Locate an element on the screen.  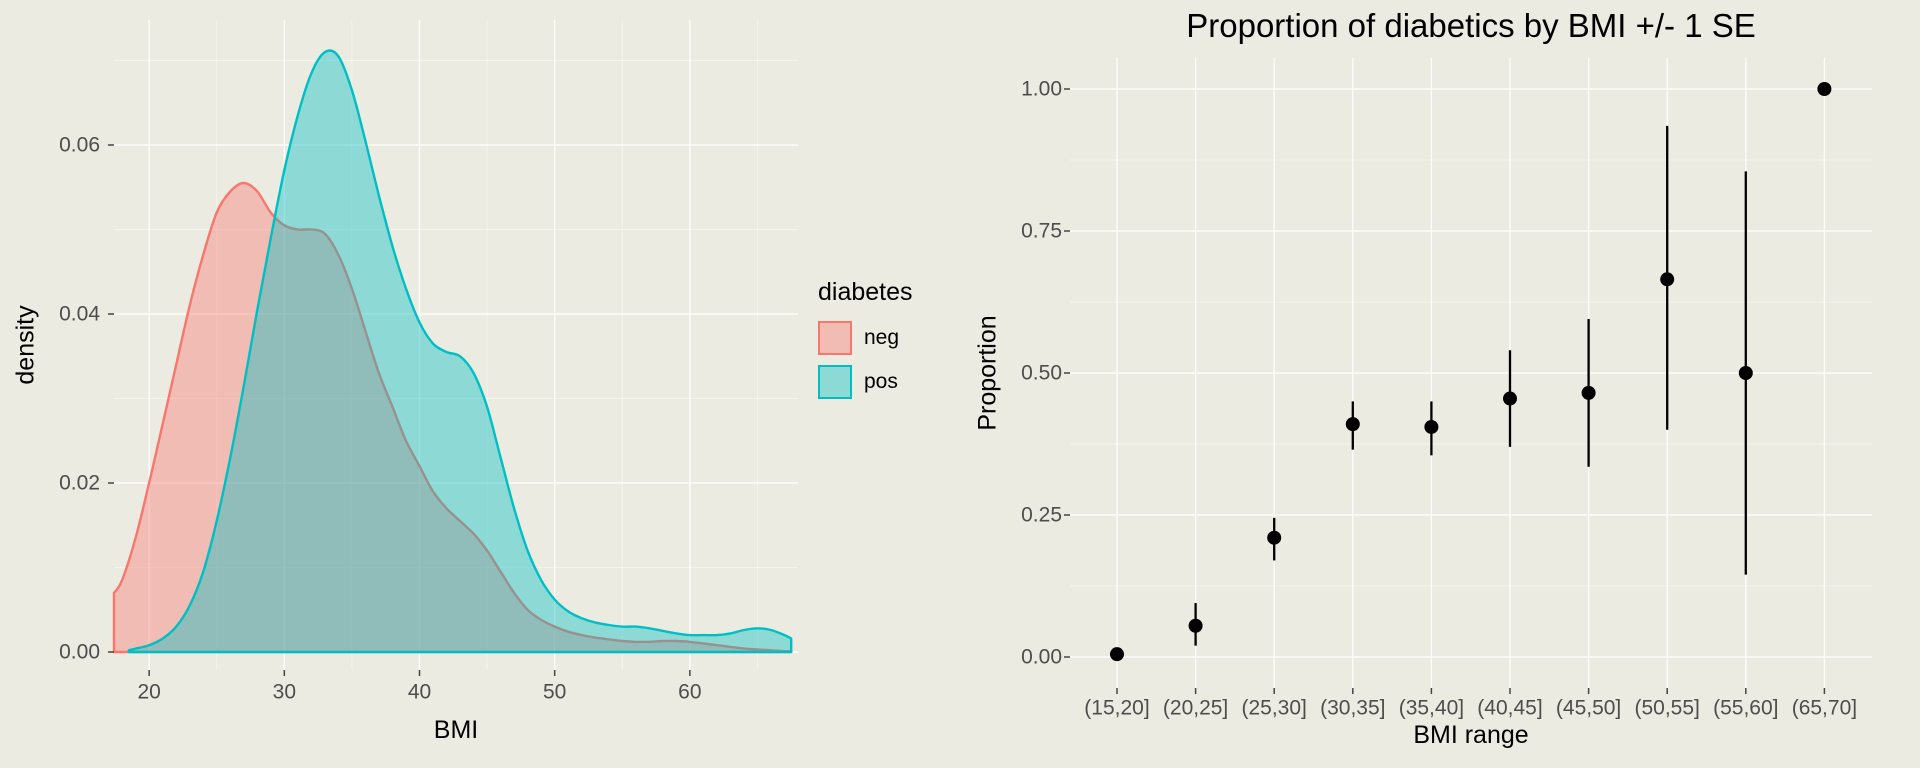
x-tick-label: (30,35] is located at coordinates (1352, 708).